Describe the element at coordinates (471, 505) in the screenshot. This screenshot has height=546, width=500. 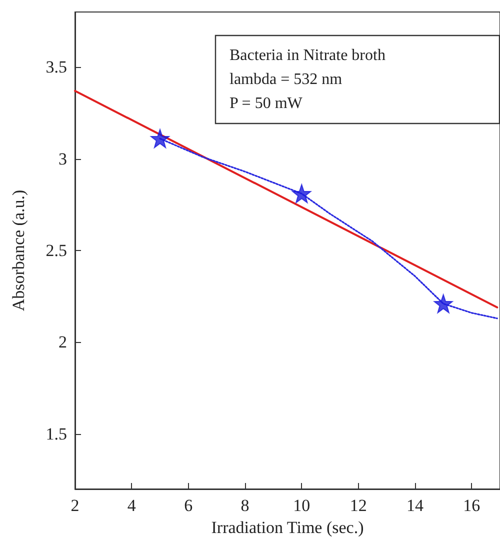
I see `x-tick-label: 16` at that location.